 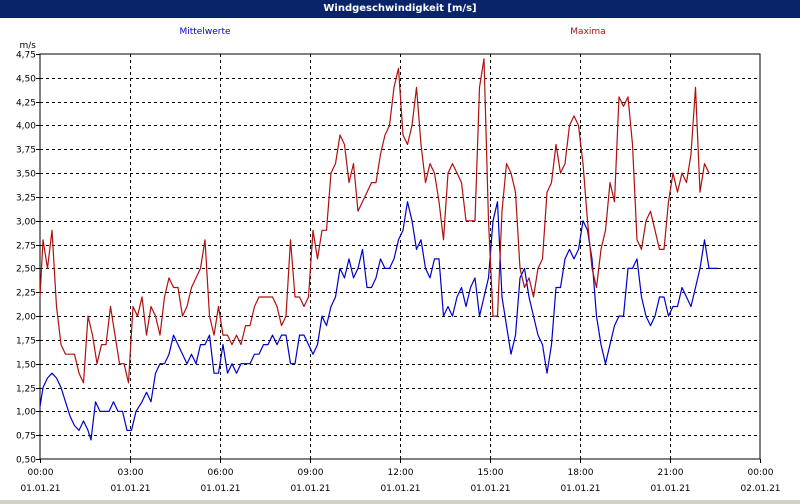 I want to click on y-tick-label: 3,25, so click(x=26, y=199).